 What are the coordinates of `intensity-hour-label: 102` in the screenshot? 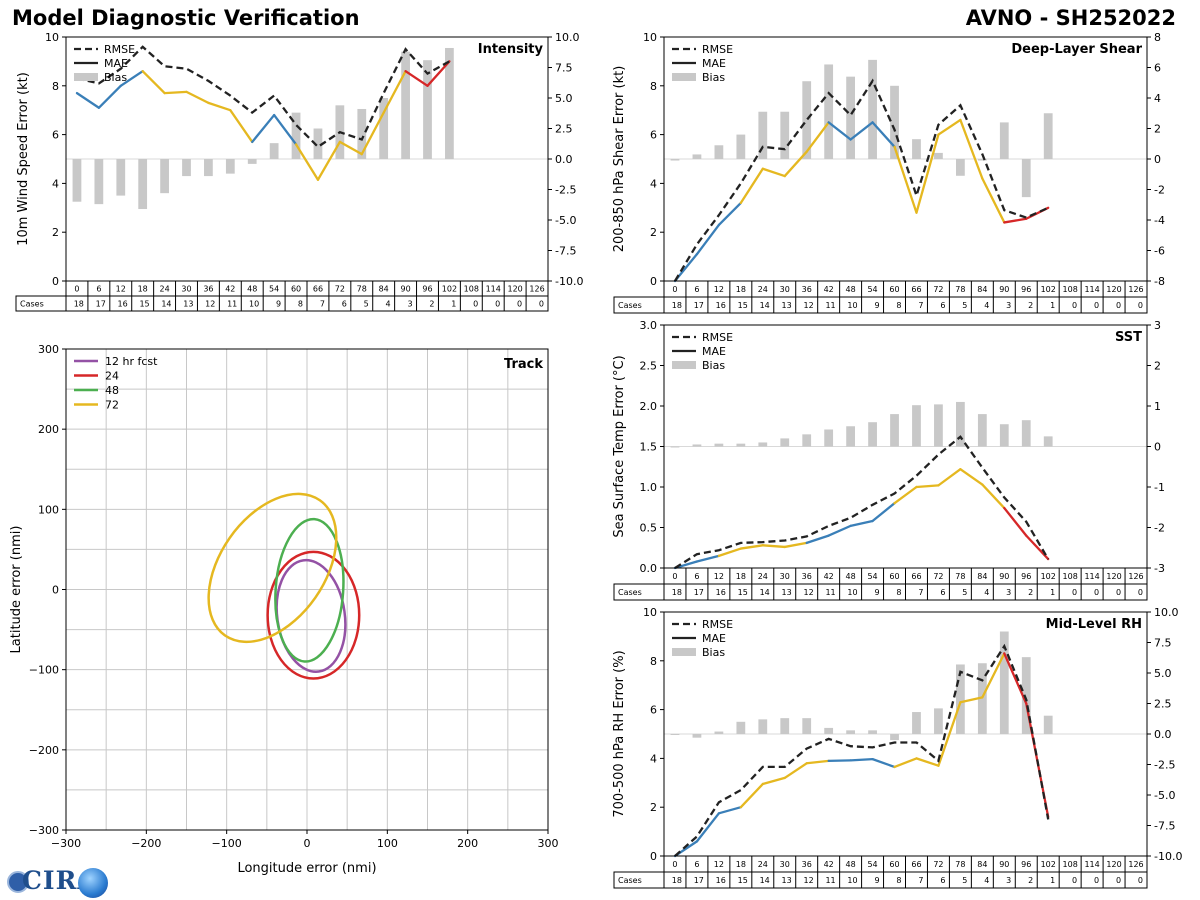 It's located at (449, 289).